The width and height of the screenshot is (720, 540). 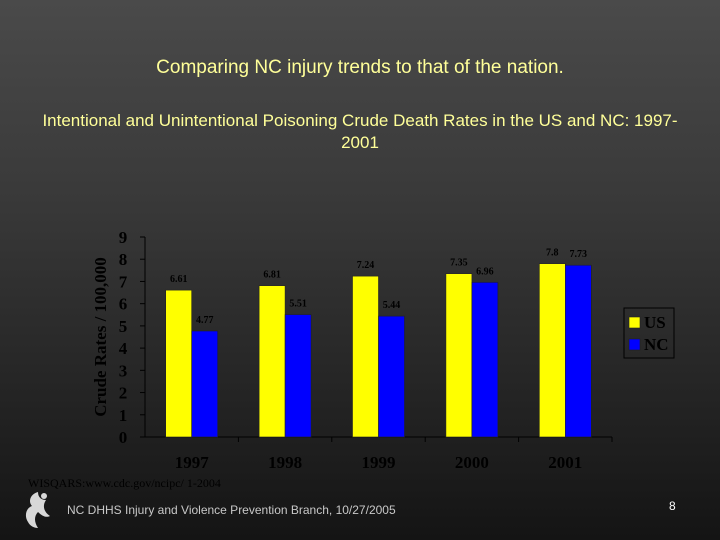 I want to click on bar-us-1997, so click(x=178, y=363).